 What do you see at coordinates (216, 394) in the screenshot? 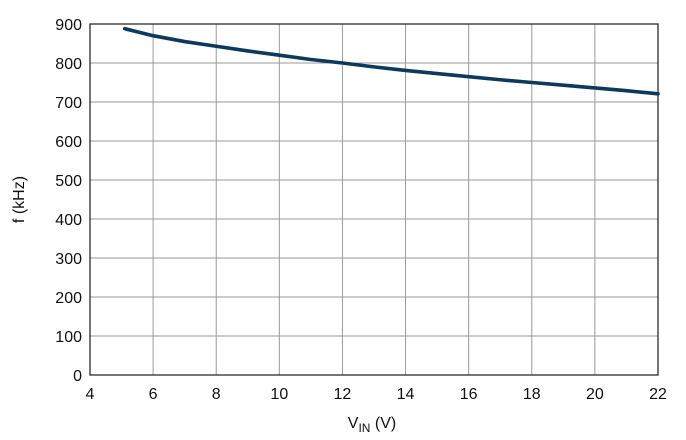
I see `x-tick-label: 8` at bounding box center [216, 394].